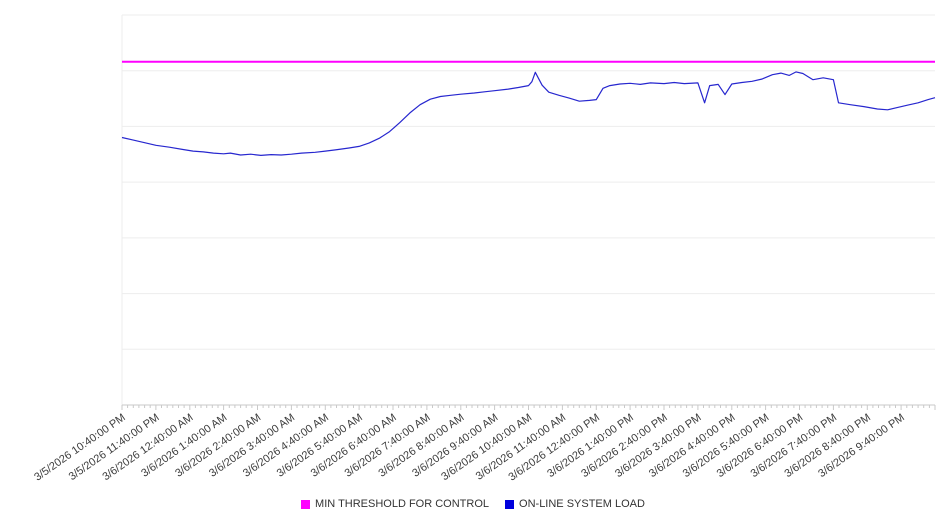 This screenshot has height=526, width=946. I want to click on legend-item-min-threshold: MIN THRESHOLD FOR CONTROL, so click(395, 504).